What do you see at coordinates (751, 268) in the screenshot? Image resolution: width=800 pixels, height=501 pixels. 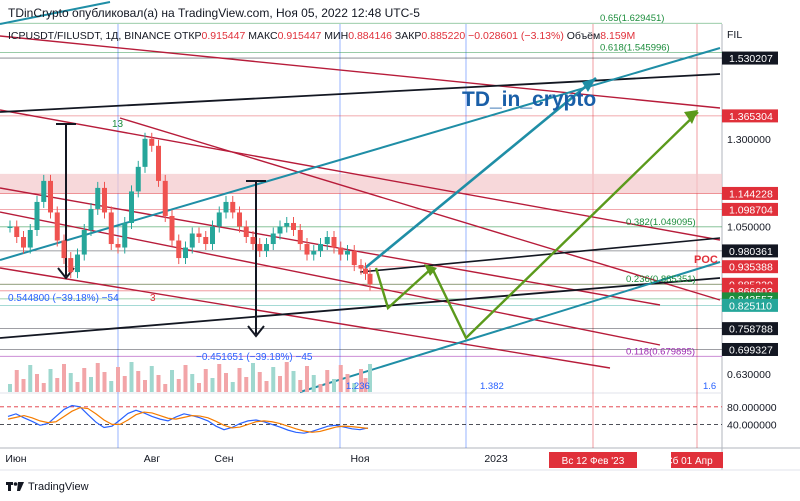 I see `price-badge-label: 0.935388` at bounding box center [751, 268].